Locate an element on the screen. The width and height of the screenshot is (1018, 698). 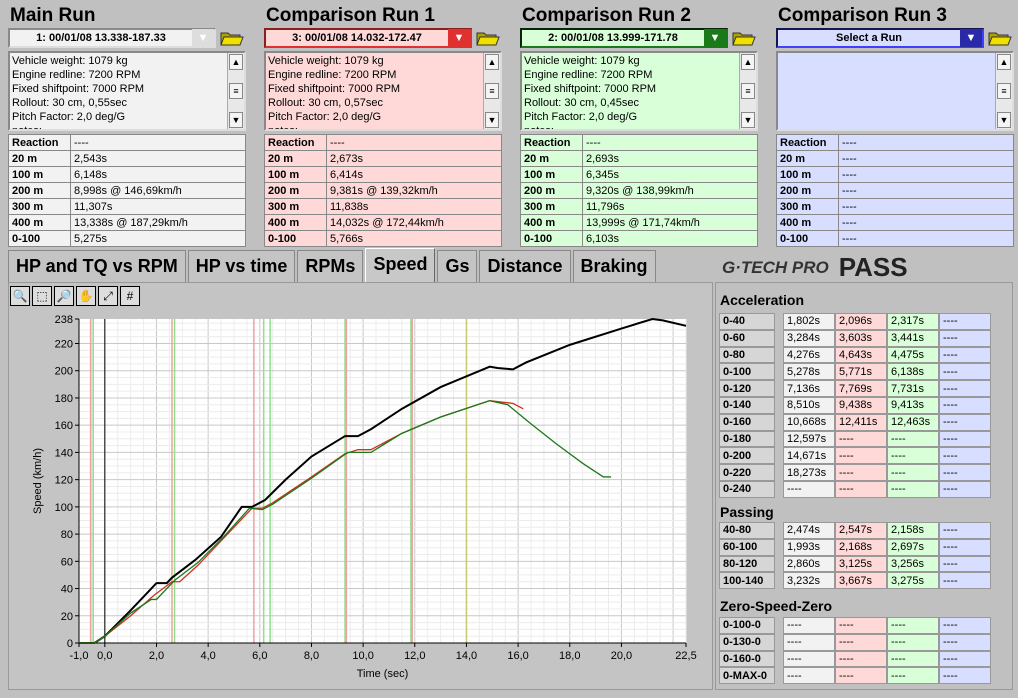
zoom-out-icon: 🔎 is located at coordinates (64, 296).